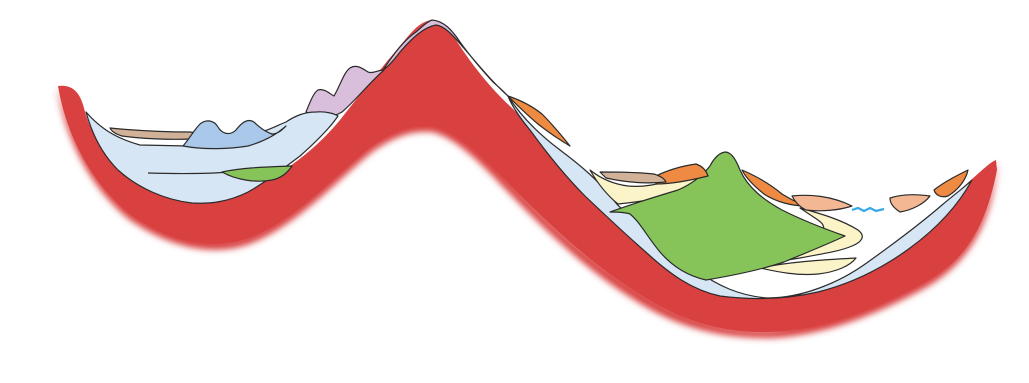 The width and height of the screenshot is (1029, 383). I want to click on tan-strip, so click(633, 177).